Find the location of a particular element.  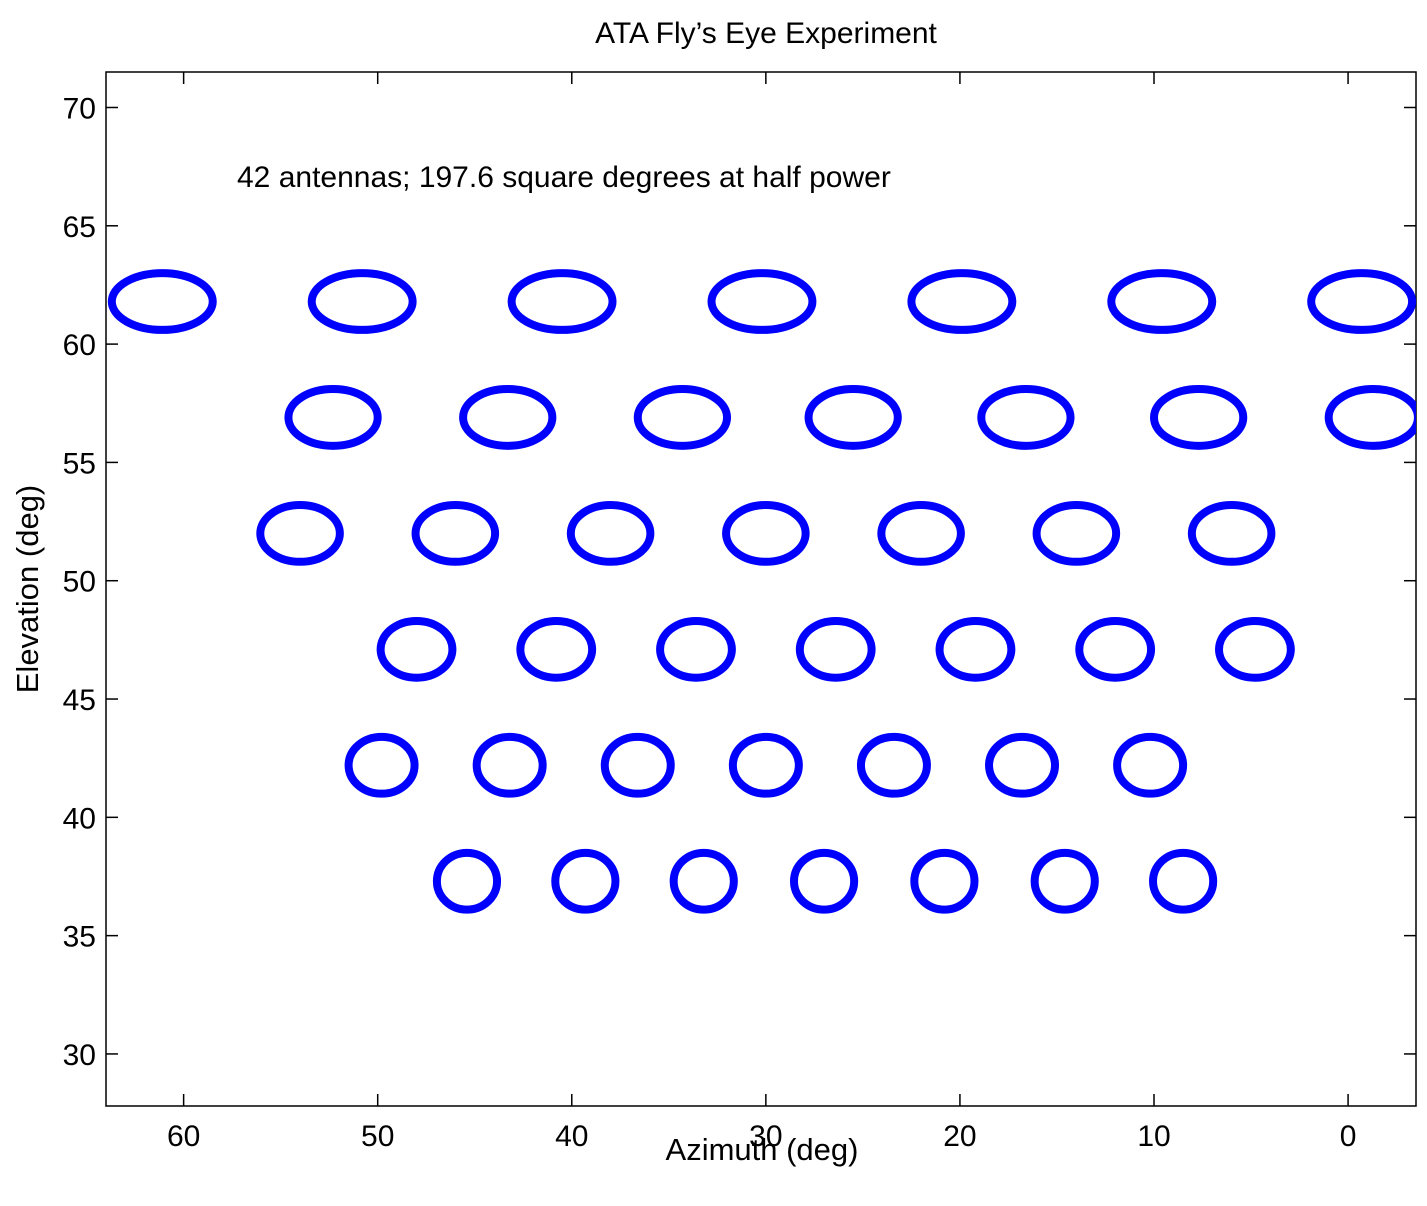

y-tick-labels: 30 35 40 45 50 55 60 65 70 is located at coordinates (79, 581).